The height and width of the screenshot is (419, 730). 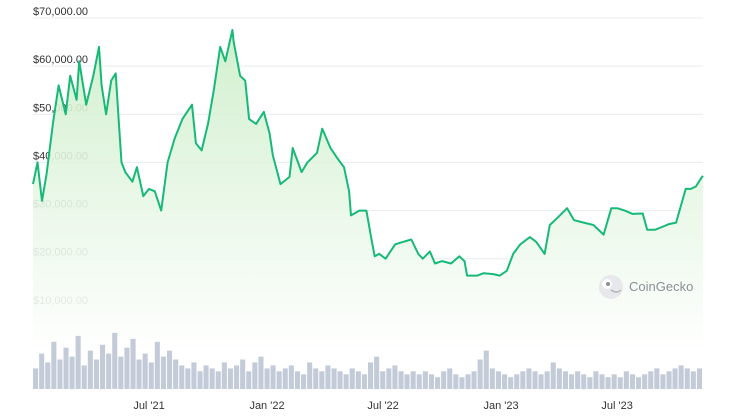 I want to click on volume-bars, so click(x=367, y=361).